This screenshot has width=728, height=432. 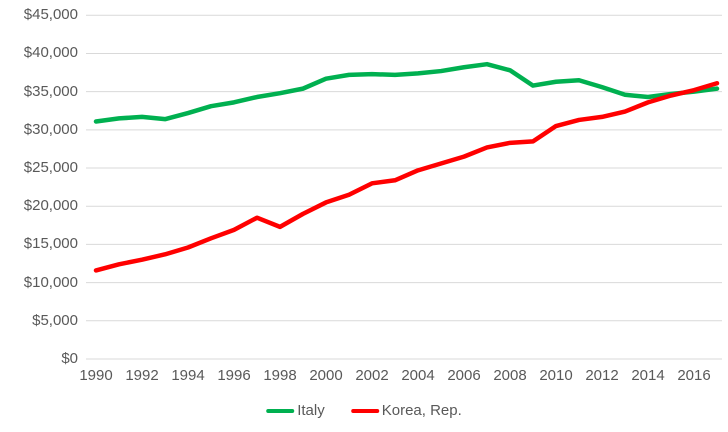 What do you see at coordinates (295, 410) in the screenshot?
I see `legend-item-italy: Italy` at bounding box center [295, 410].